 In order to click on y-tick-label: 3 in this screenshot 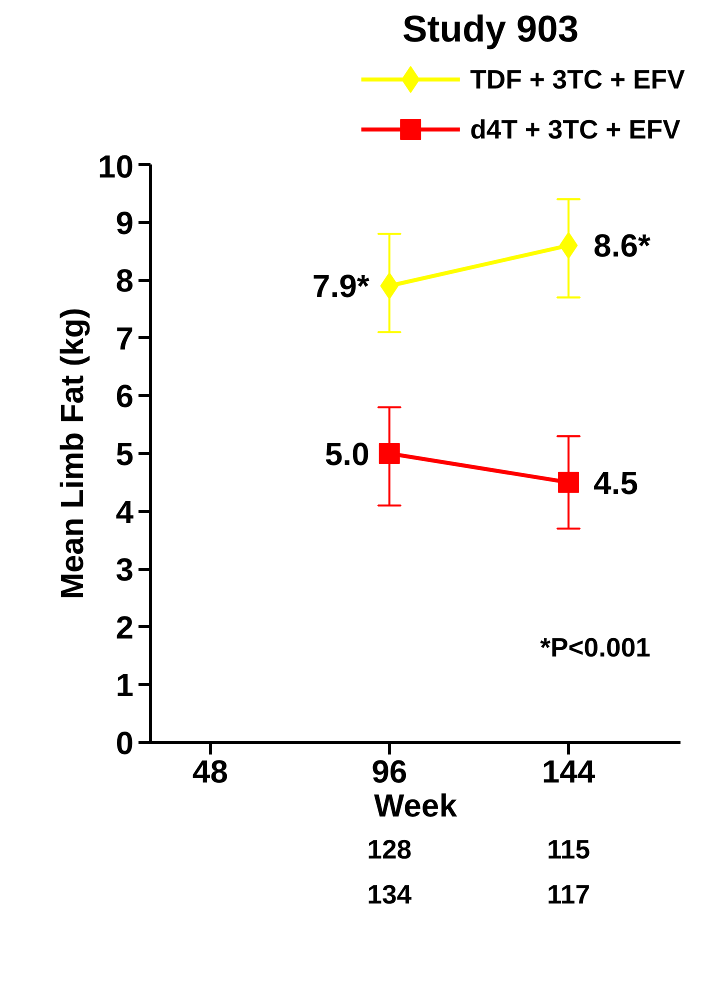, I will do `click(125, 570)`.